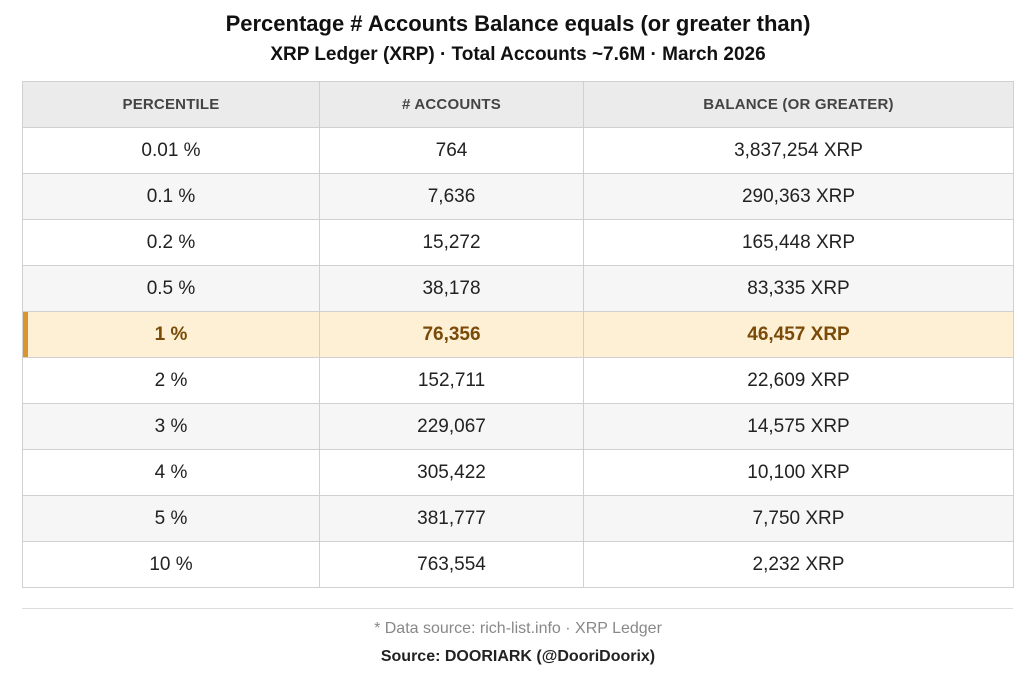 This screenshot has width=1036, height=680. I want to click on balance-cell: 2,232 XRP, so click(798, 564).